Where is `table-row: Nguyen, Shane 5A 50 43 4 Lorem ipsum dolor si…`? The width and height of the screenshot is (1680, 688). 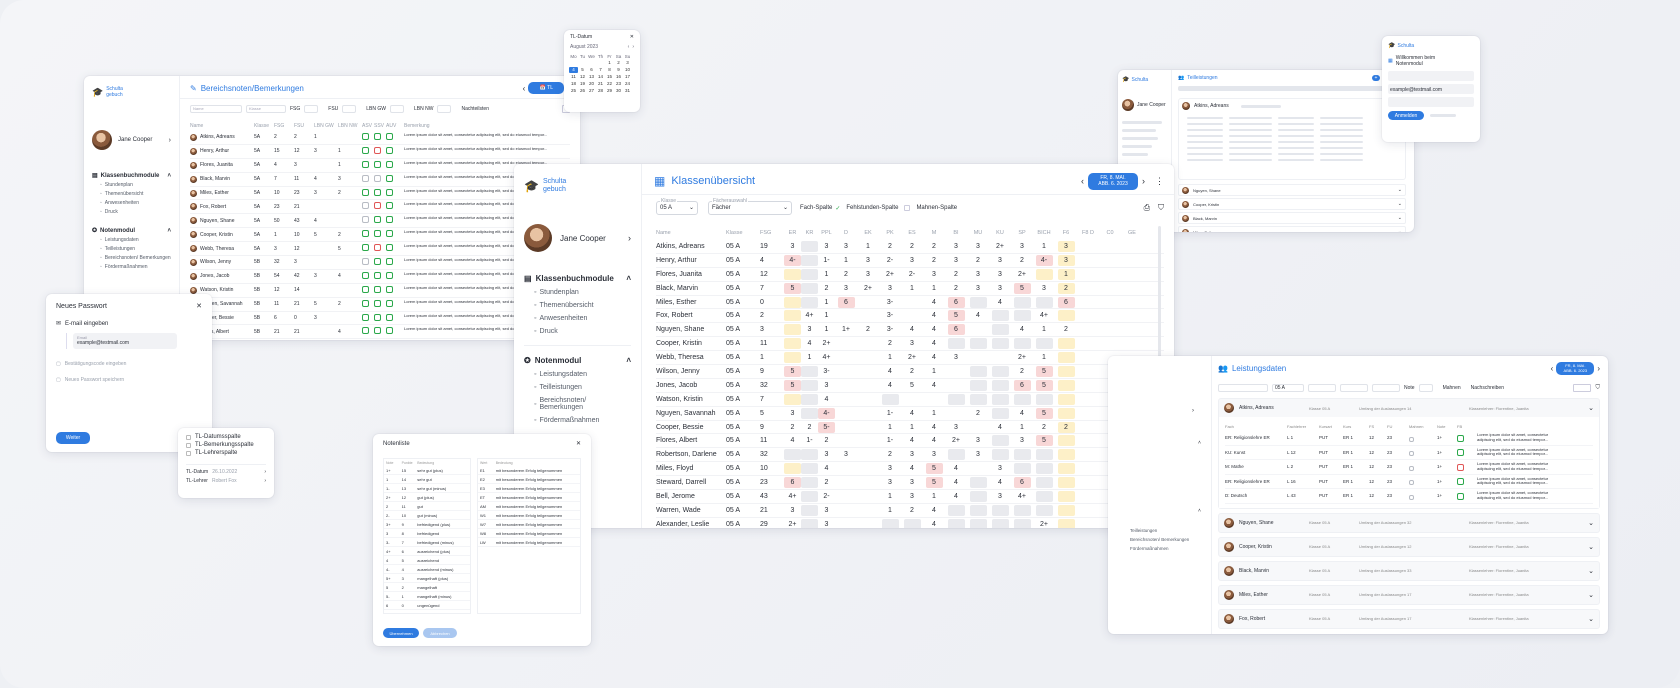
table-row: Nguyen, Shane 5A 50 43 4 Lorem ipsum dolor si… is located at coordinates (380, 221).